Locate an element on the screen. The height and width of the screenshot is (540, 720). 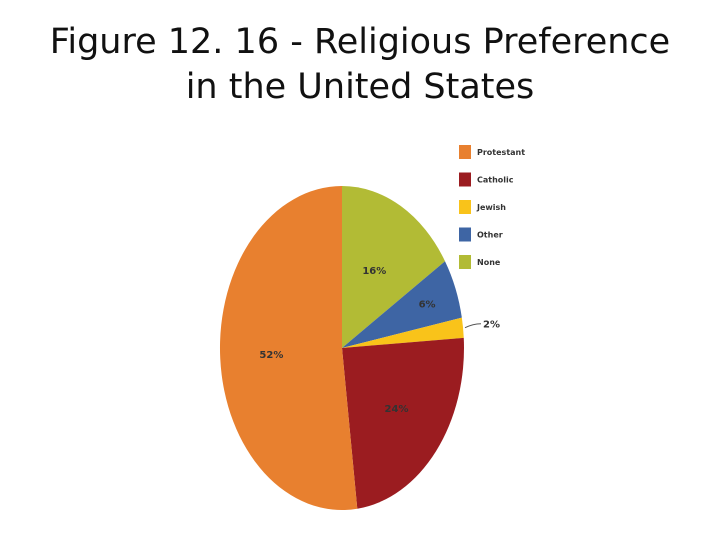
pie-slice-protestant is located at coordinates (288, 347).